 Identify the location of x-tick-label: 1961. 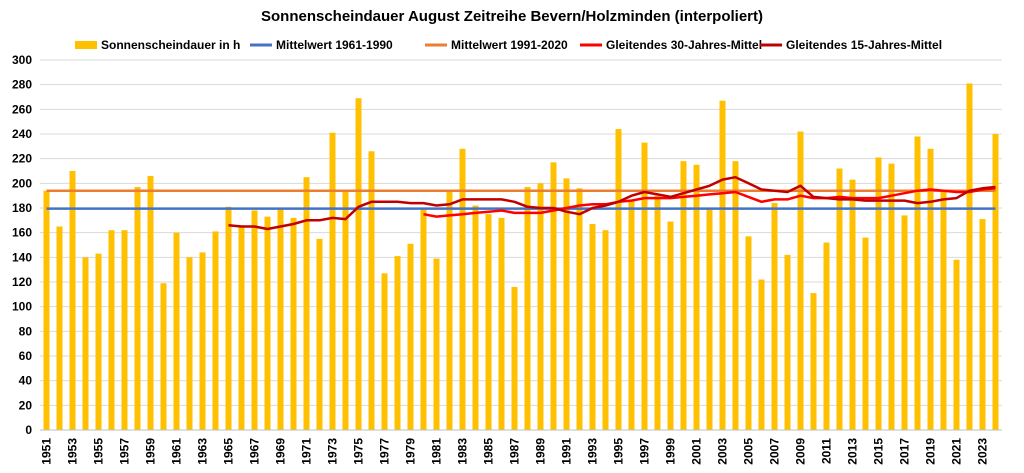
(177, 451).